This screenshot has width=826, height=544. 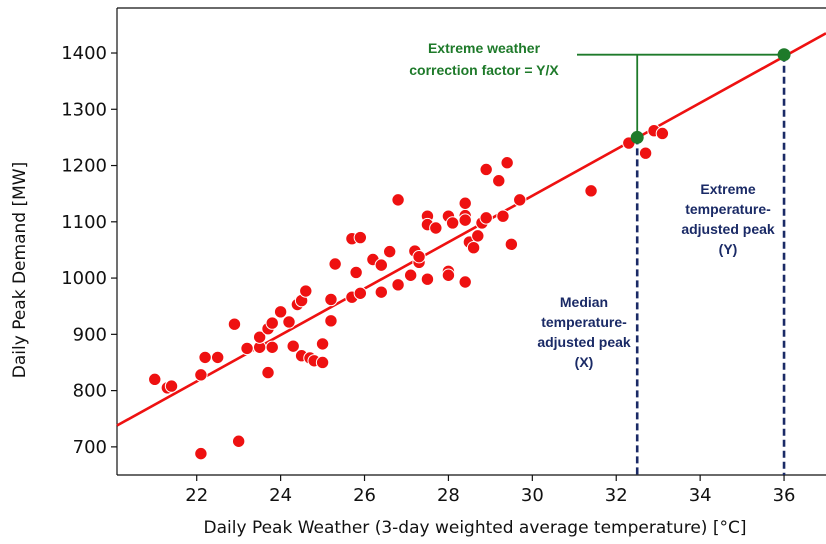 I want to click on median-peak-label-line2: temperature-, so click(x=584, y=322).